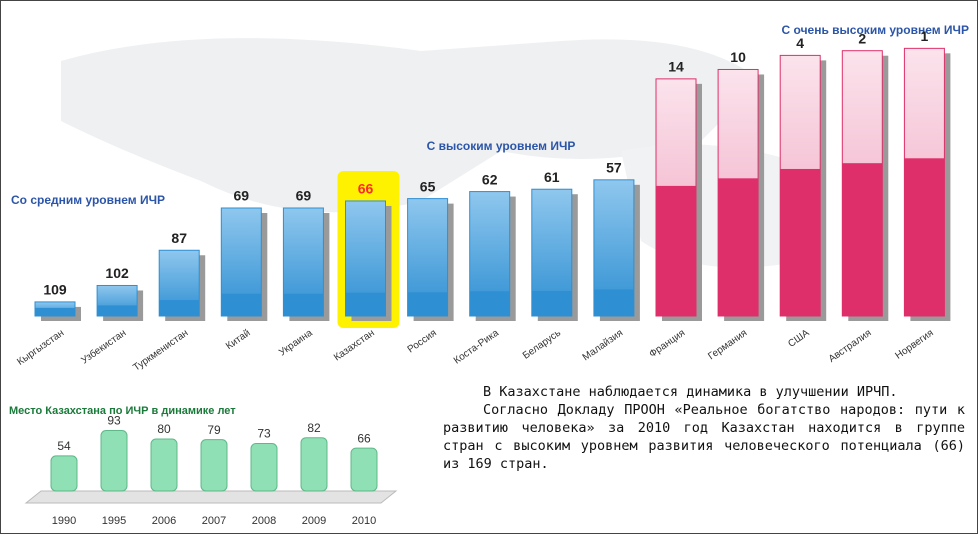 The height and width of the screenshot is (534, 978). I want to click on value-label: 82, so click(314, 428).